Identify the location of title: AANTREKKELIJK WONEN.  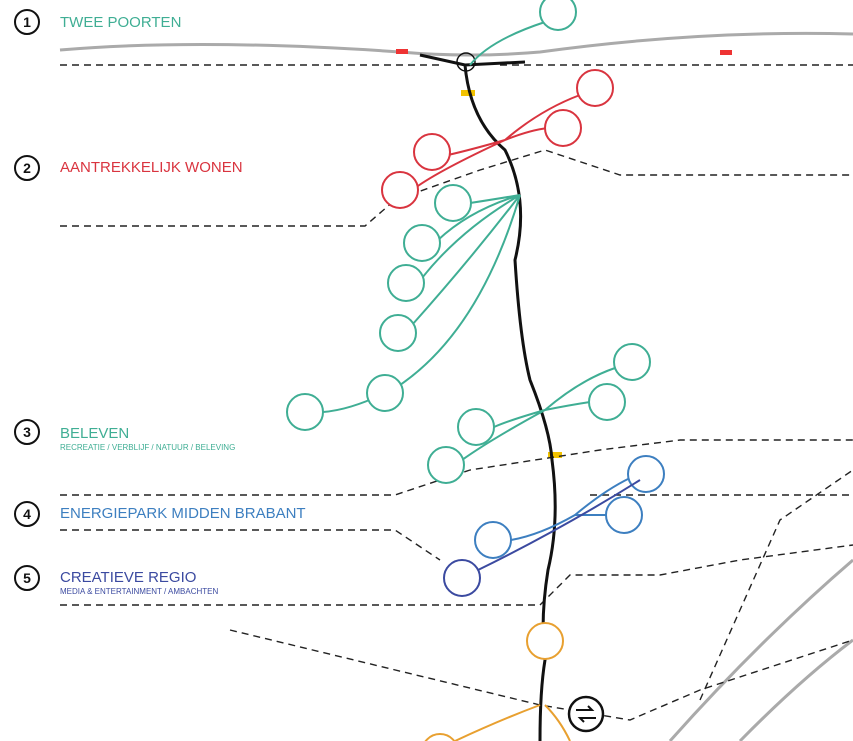
(151, 167).